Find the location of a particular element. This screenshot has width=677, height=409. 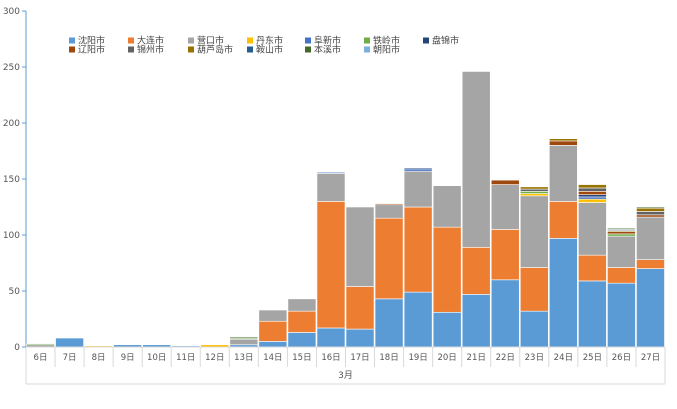

legend-label: 丹东市 is located at coordinates (269, 41).